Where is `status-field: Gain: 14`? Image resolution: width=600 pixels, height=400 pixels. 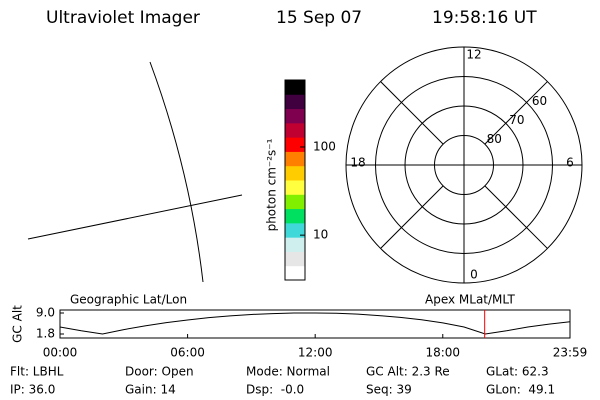 status-field: Gain: 14 is located at coordinates (150, 390).